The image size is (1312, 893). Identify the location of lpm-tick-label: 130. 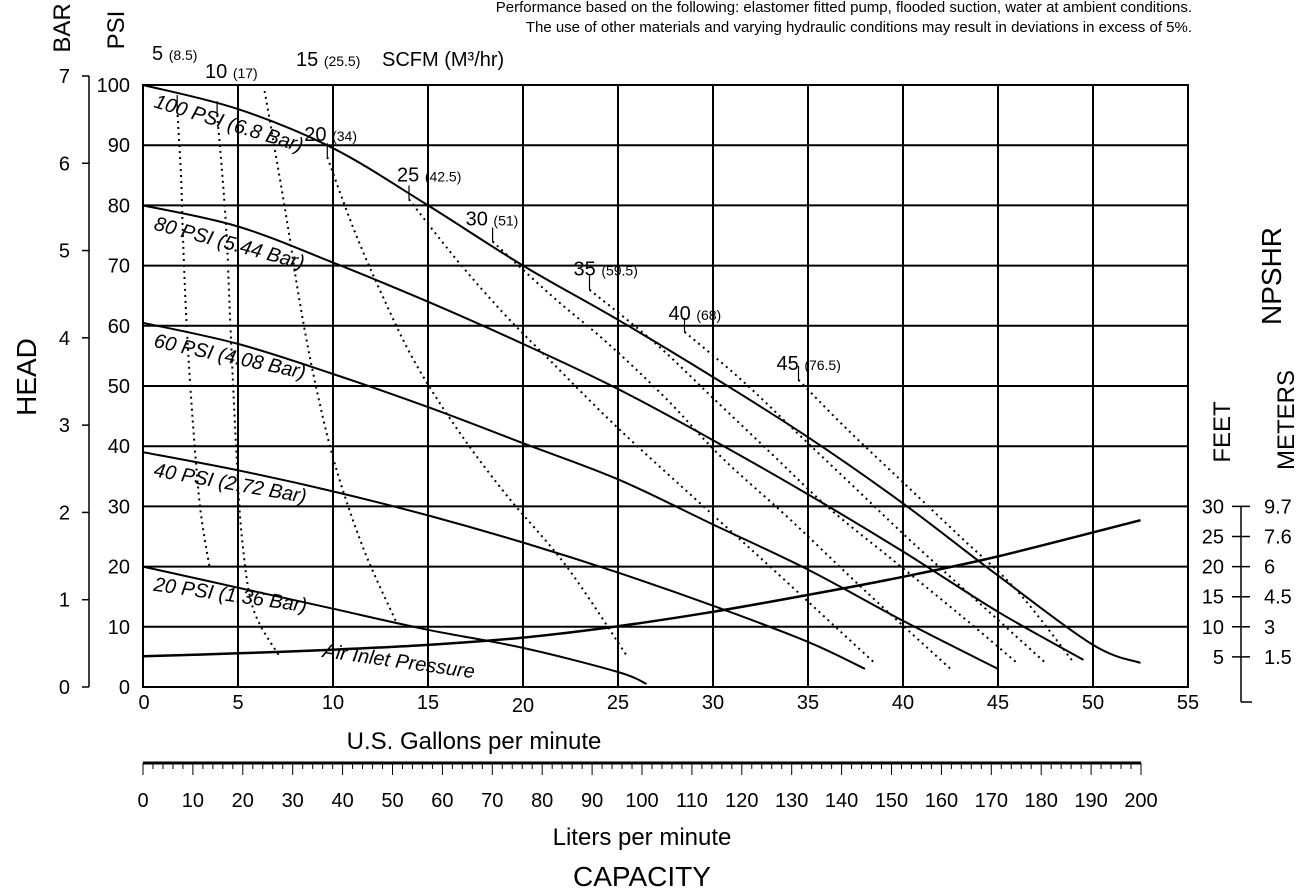
(791, 801).